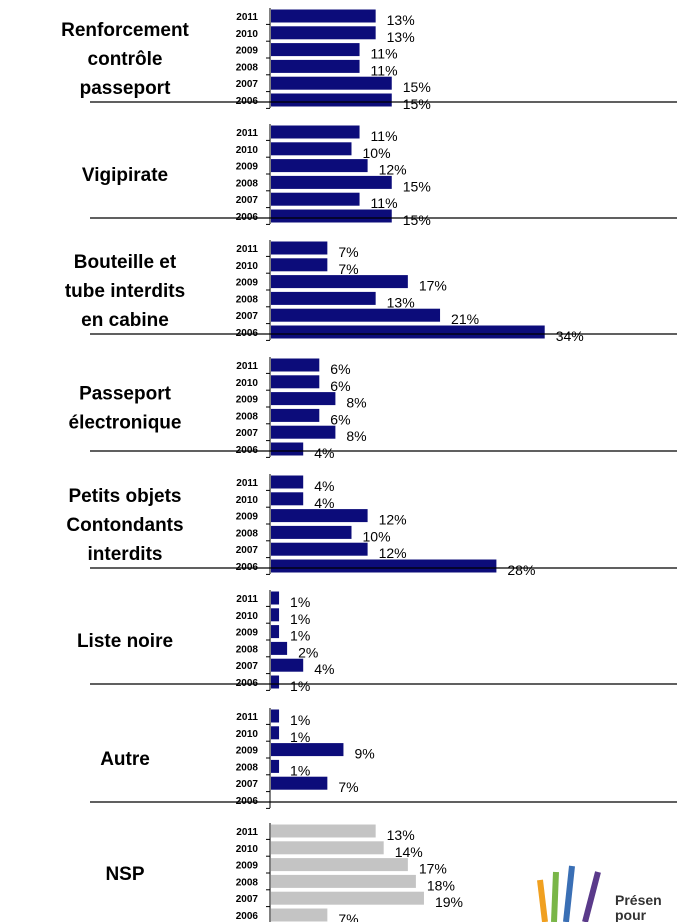  Describe the element at coordinates (308, 652) in the screenshot. I see `value-label: 2%` at that location.